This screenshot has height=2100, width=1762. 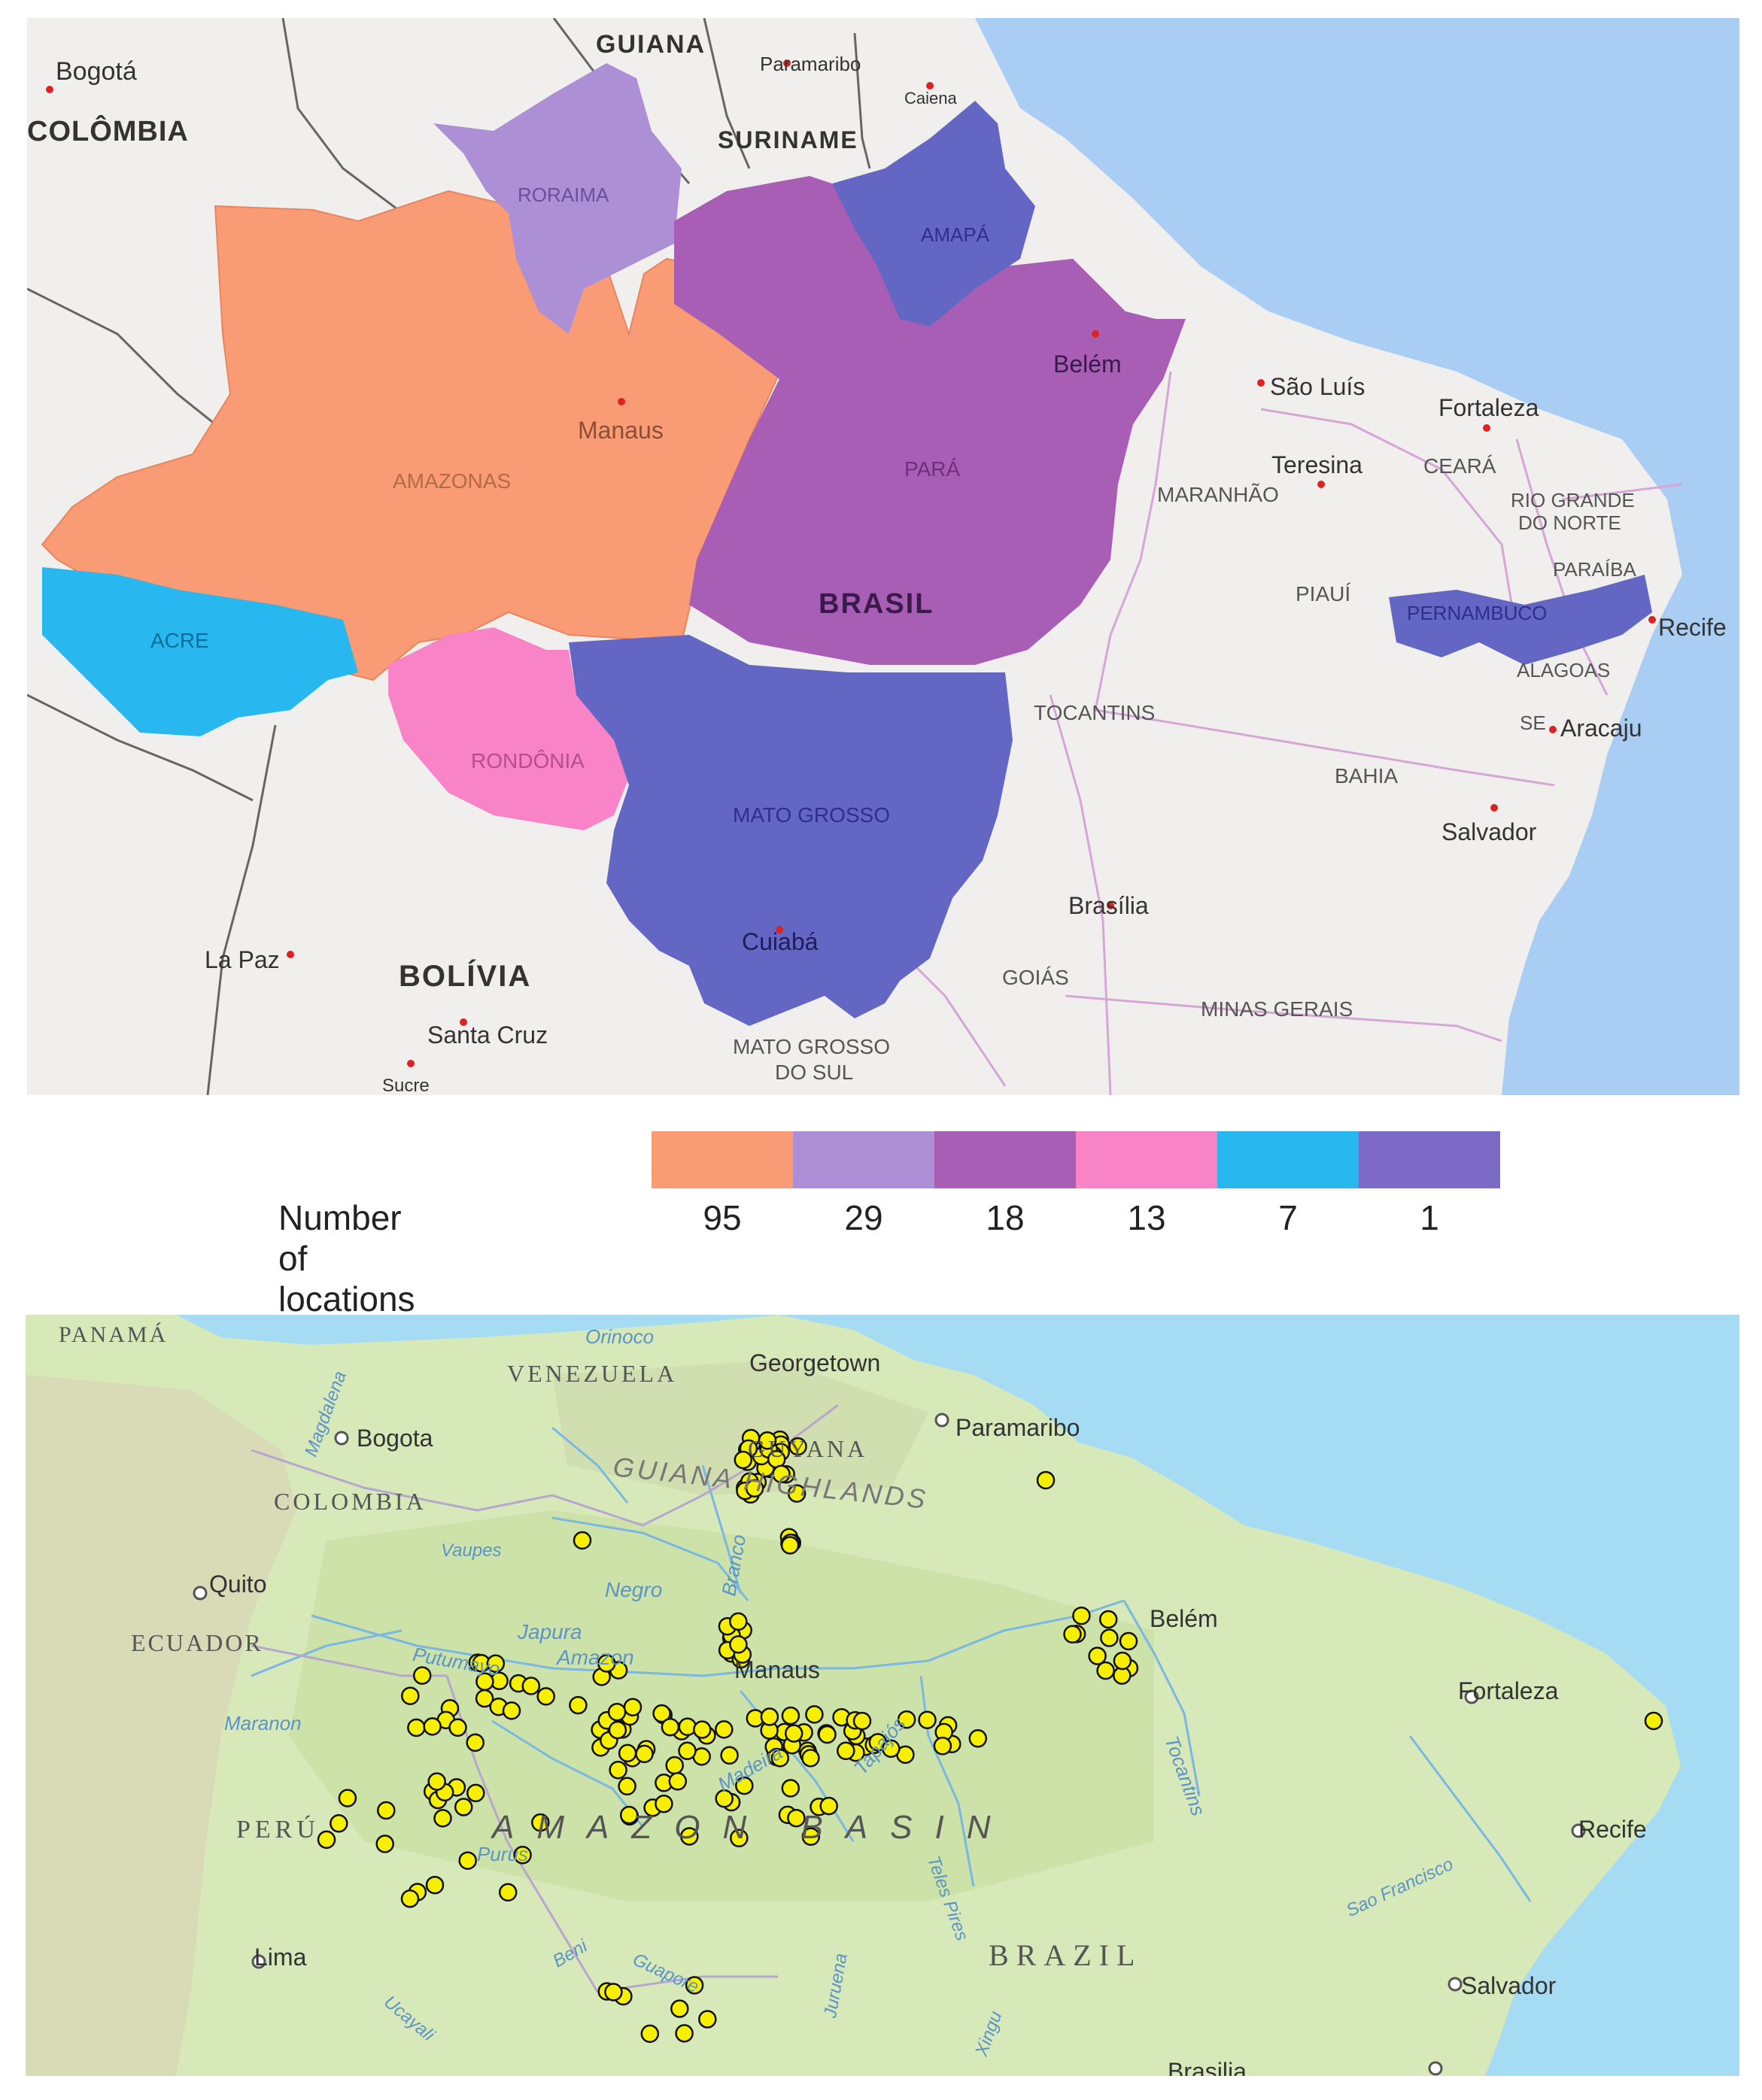 I want to click on state-label-minas-gerais: MINAS GERAIS, so click(x=1277, y=1009).